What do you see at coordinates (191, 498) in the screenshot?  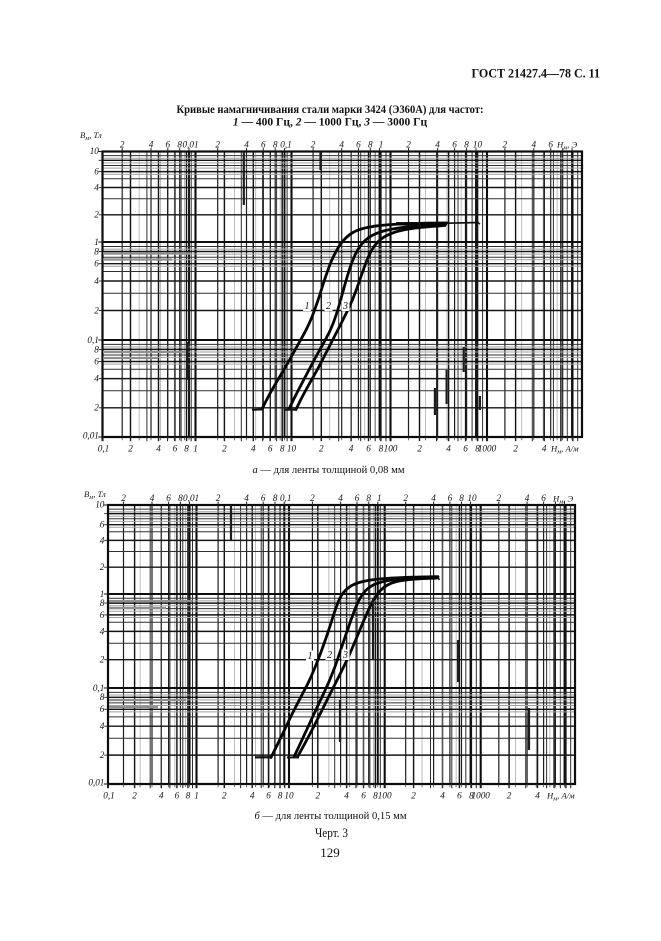 I see `svg-text: 0,01` at bounding box center [191, 498].